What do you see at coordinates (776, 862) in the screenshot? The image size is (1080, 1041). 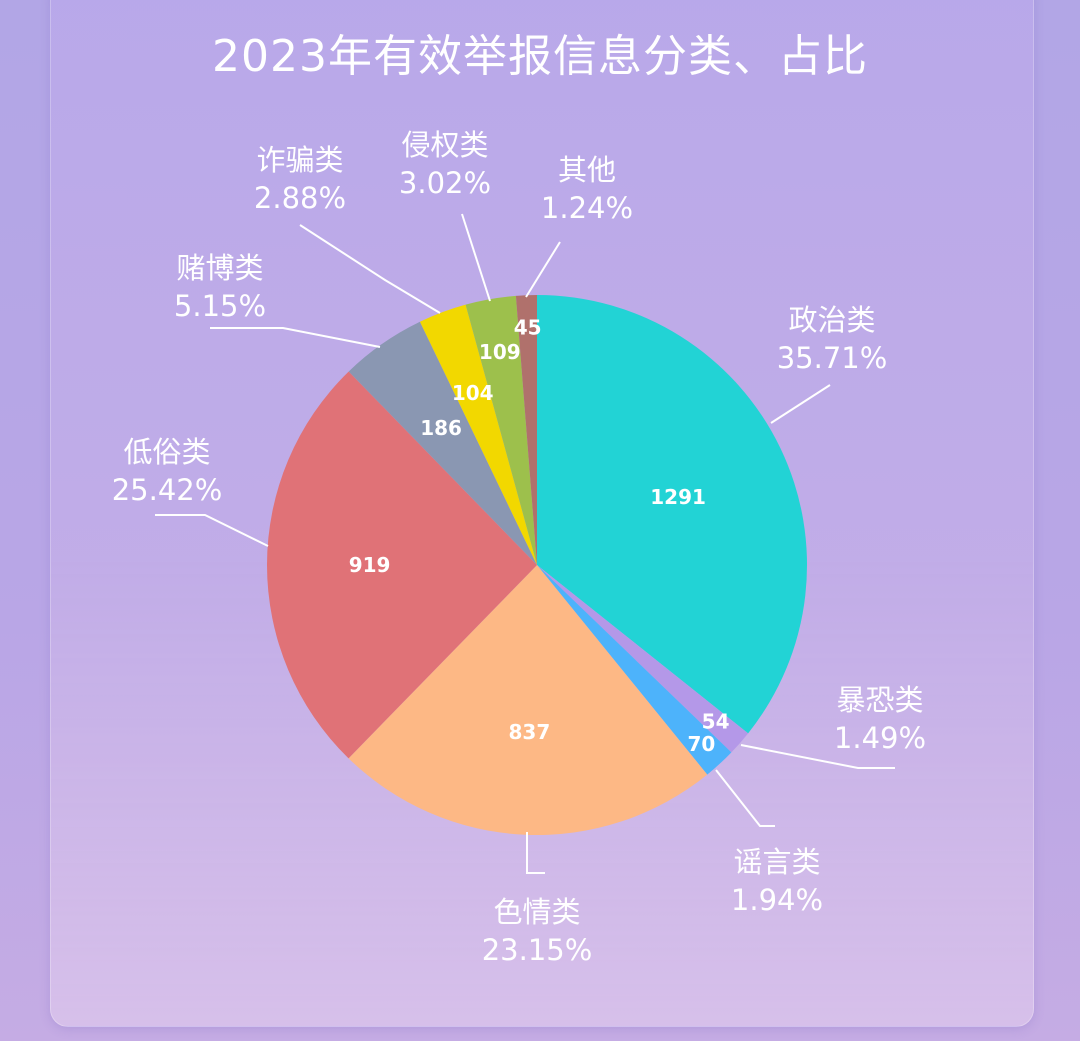 I see `category-name: 谣言类` at bounding box center [776, 862].